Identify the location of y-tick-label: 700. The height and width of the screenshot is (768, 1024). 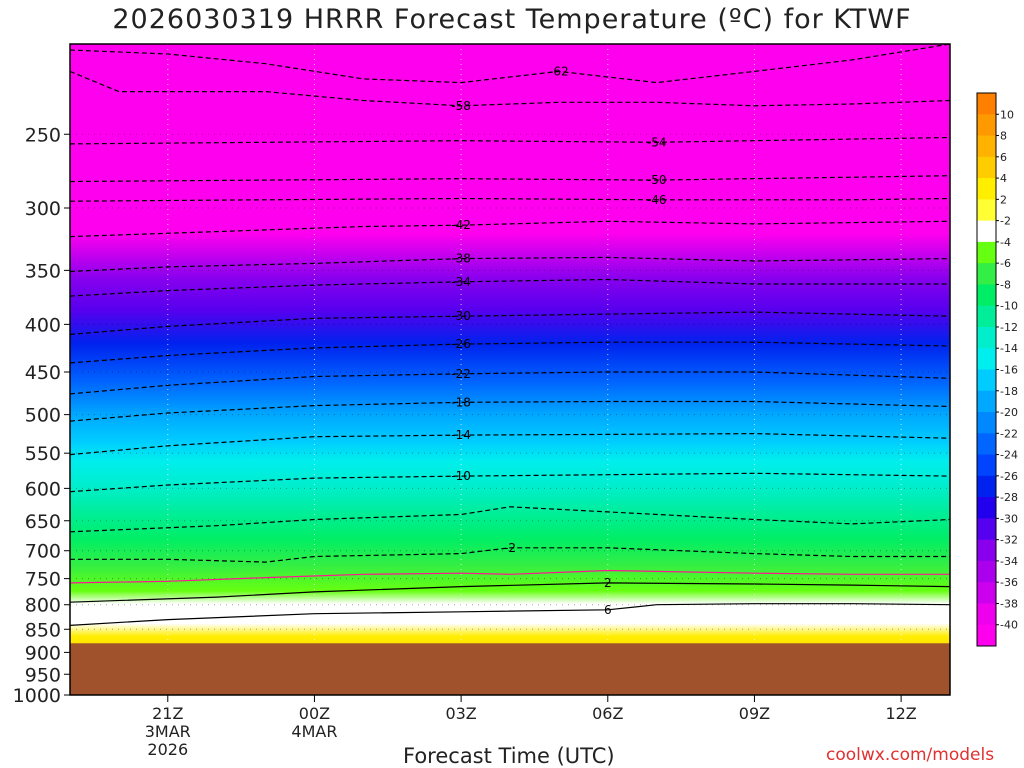
(43, 552).